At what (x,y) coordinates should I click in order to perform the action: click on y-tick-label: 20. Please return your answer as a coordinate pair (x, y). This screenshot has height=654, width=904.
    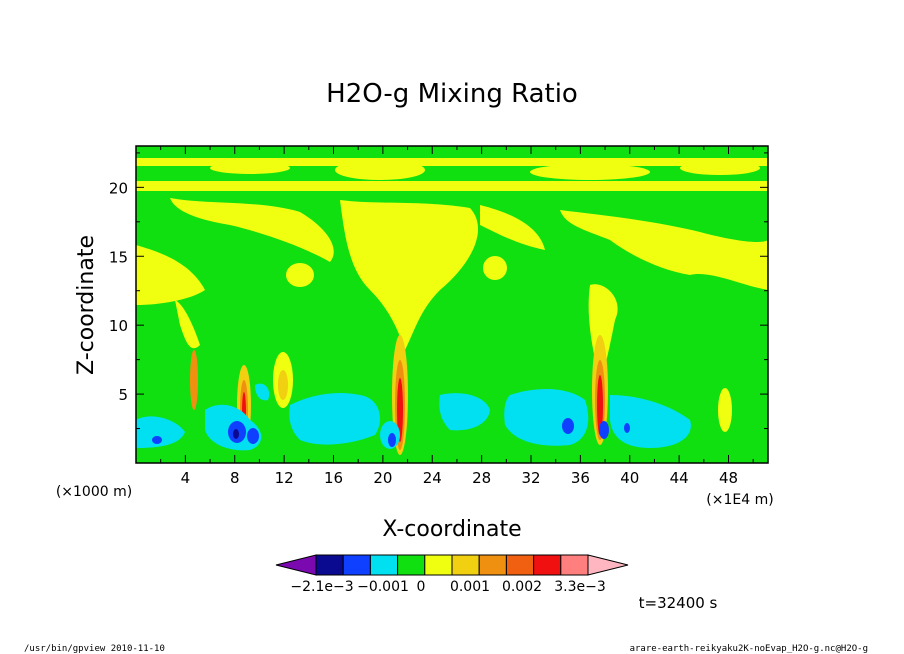
    Looking at the image, I should click on (118, 188).